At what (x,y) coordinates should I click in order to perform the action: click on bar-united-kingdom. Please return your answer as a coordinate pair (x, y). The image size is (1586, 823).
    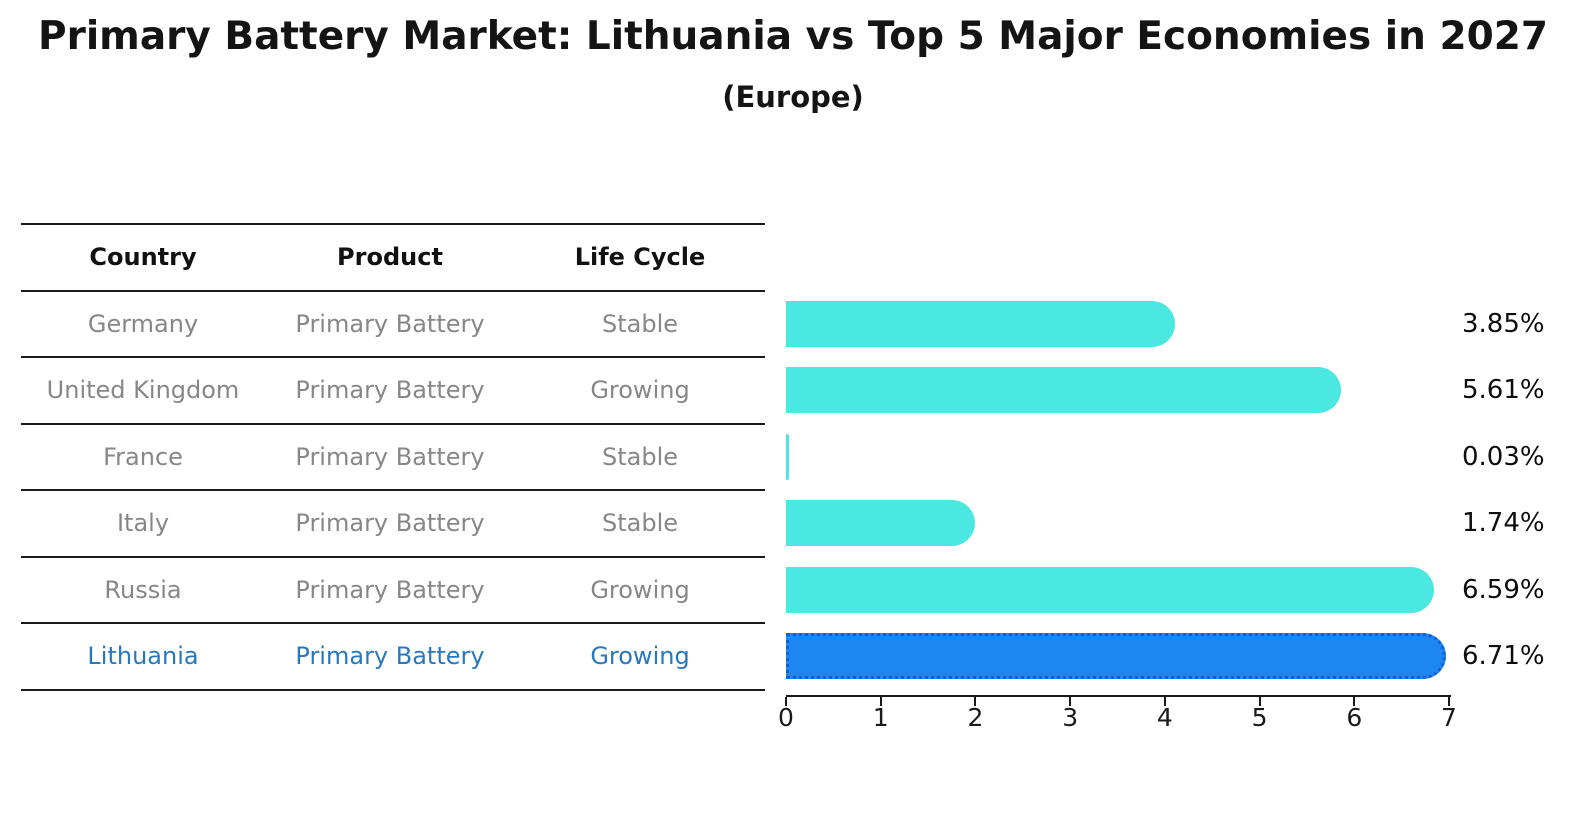
    Looking at the image, I should click on (1063, 390).